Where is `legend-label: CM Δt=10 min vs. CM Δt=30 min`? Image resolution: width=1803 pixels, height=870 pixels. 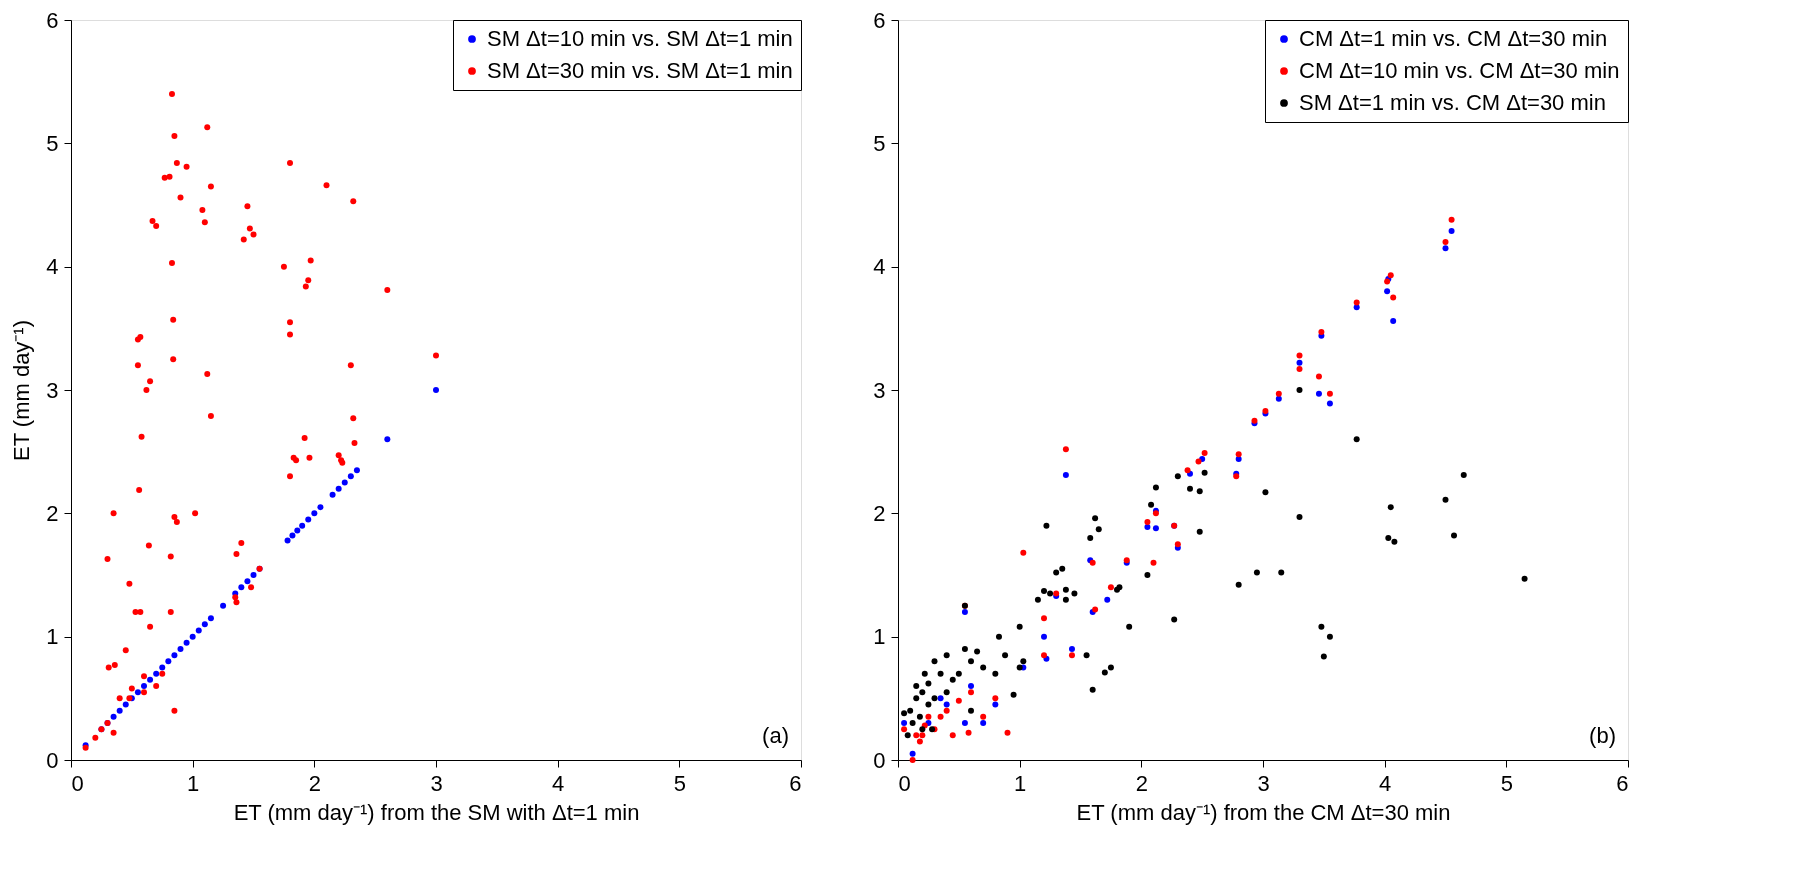 legend-label: CM Δt=10 min vs. CM Δt=30 min is located at coordinates (1459, 70).